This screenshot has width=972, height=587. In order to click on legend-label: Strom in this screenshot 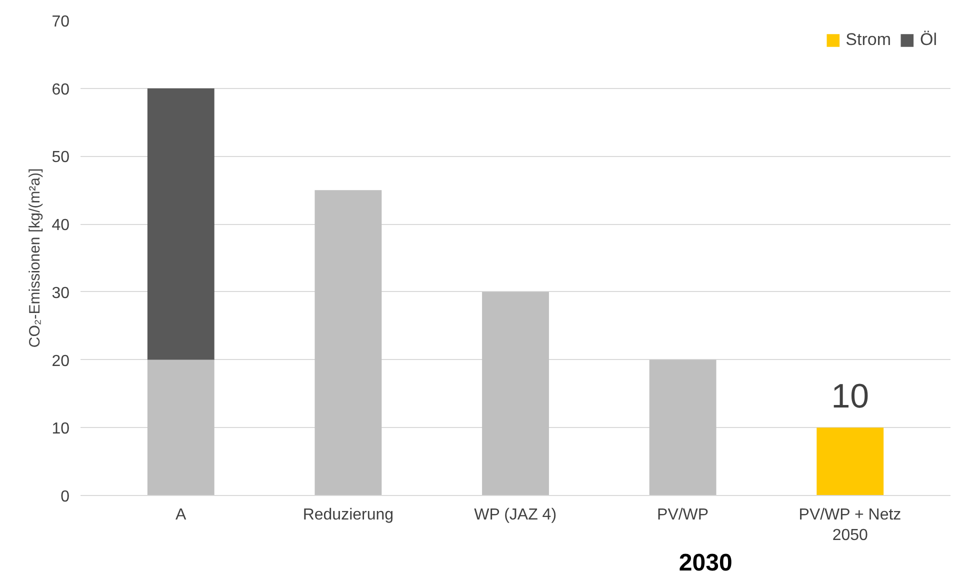, I will do `click(868, 40)`.